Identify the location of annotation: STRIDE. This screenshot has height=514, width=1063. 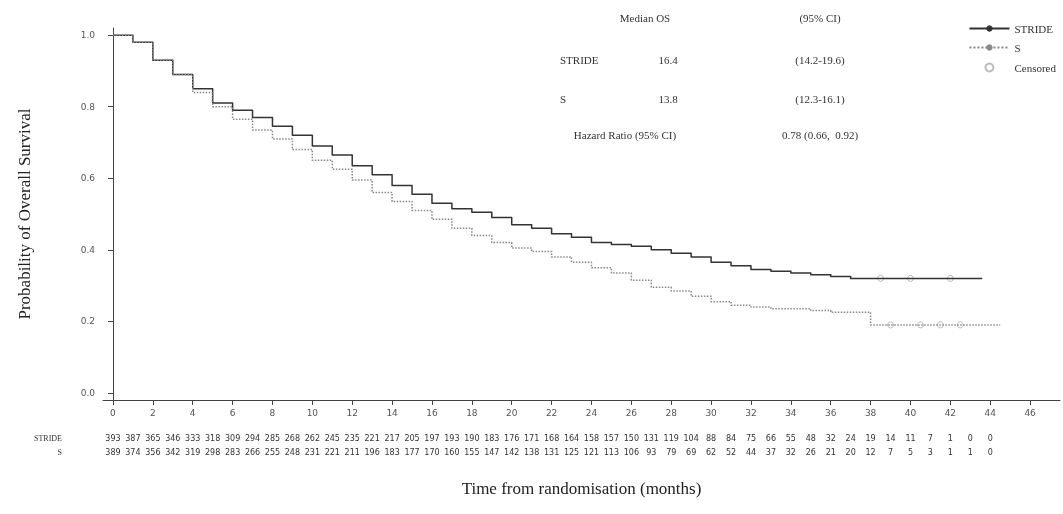
(579, 60).